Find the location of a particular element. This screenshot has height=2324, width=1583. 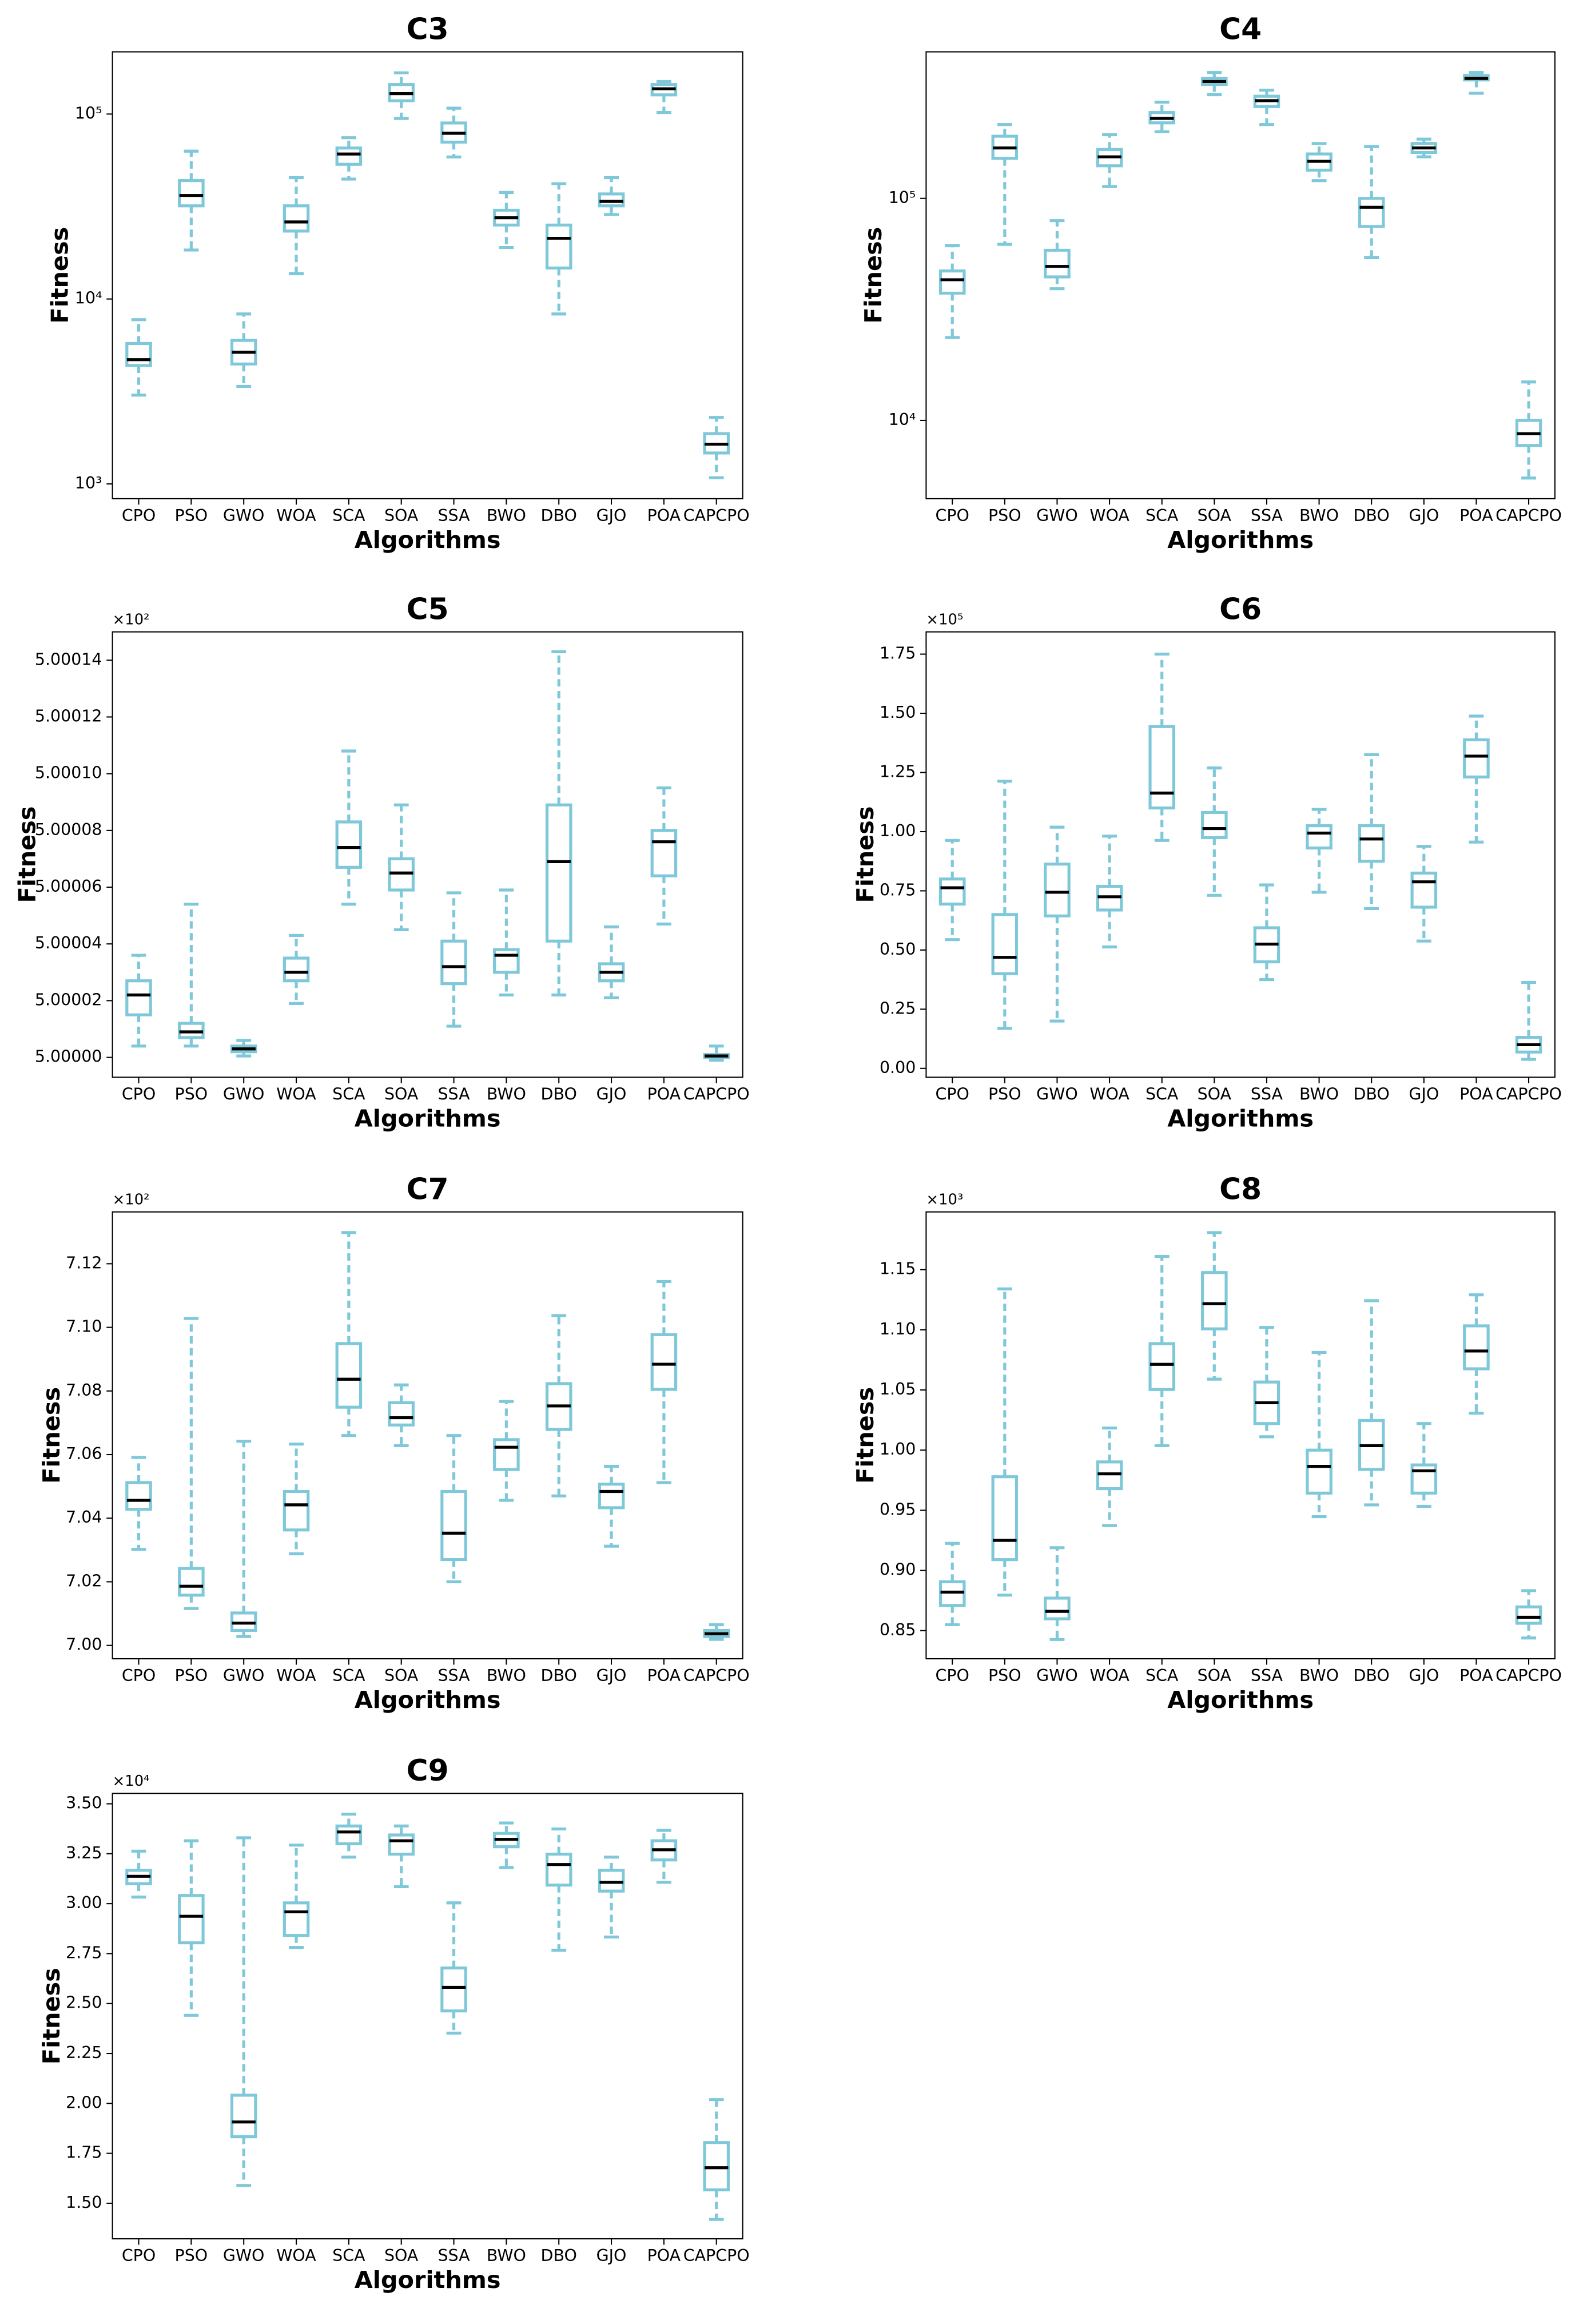

axis-offset: ×10⁴ is located at coordinates (131, 1781).